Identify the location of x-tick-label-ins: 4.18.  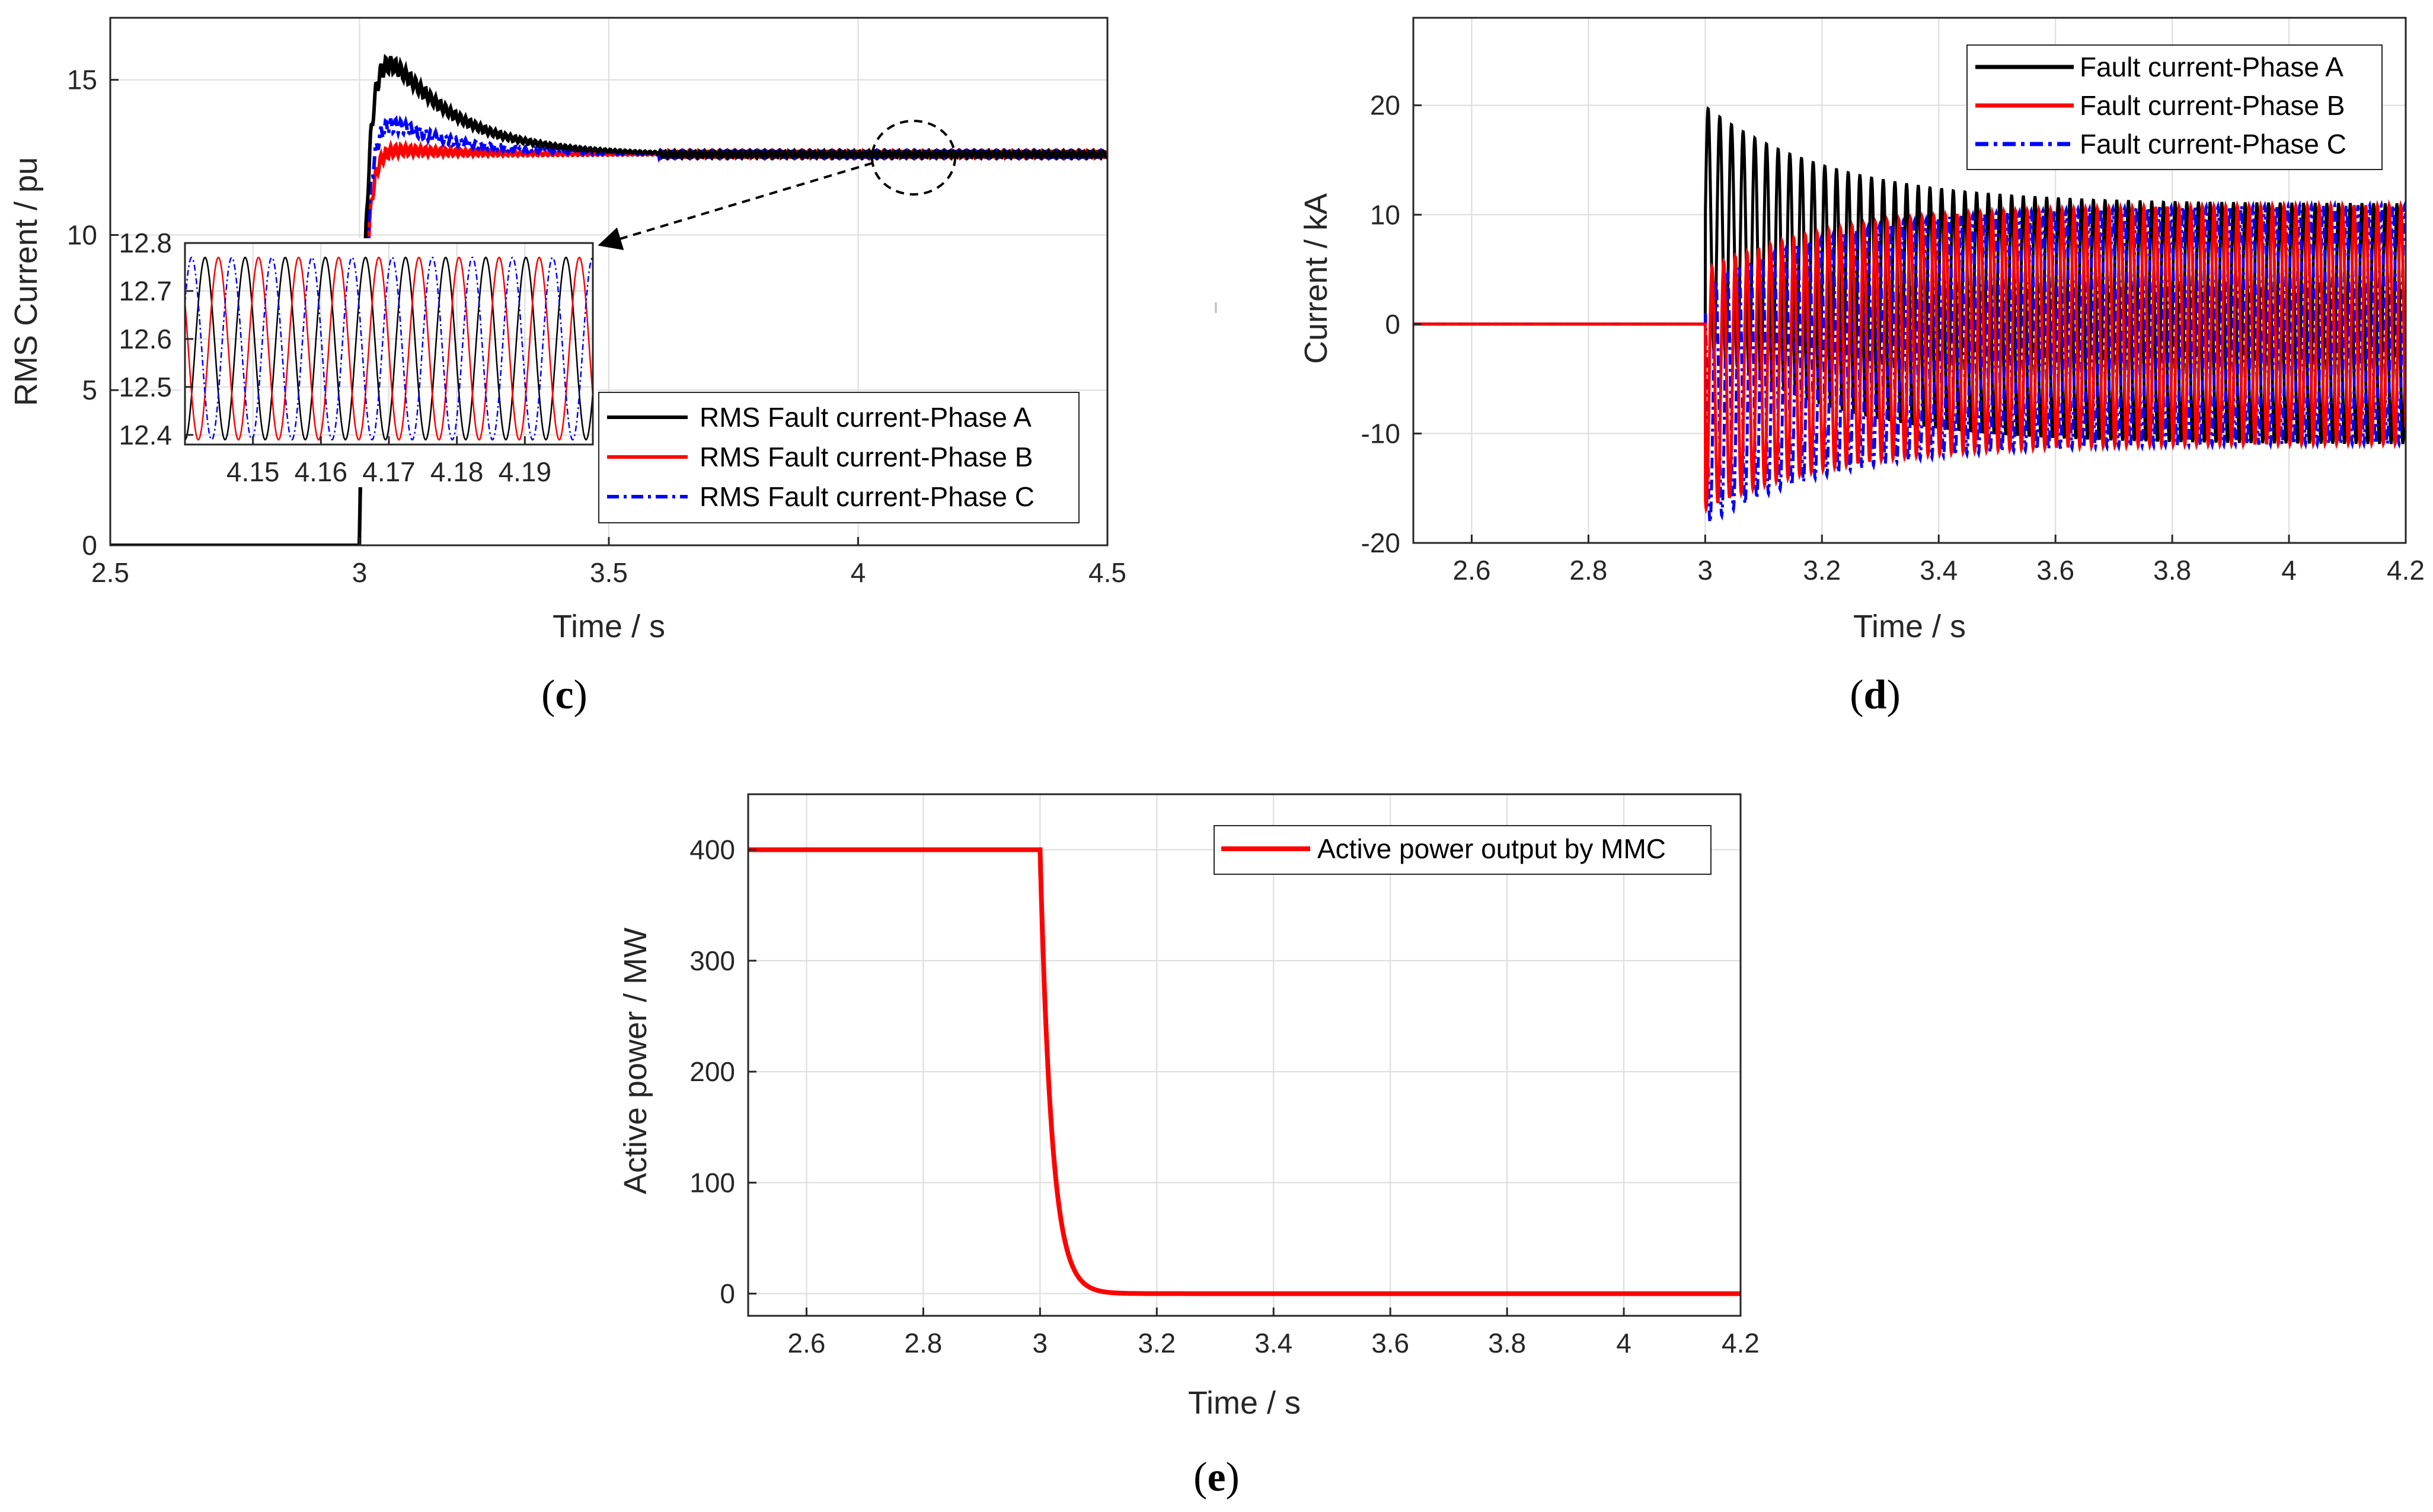
(457, 471).